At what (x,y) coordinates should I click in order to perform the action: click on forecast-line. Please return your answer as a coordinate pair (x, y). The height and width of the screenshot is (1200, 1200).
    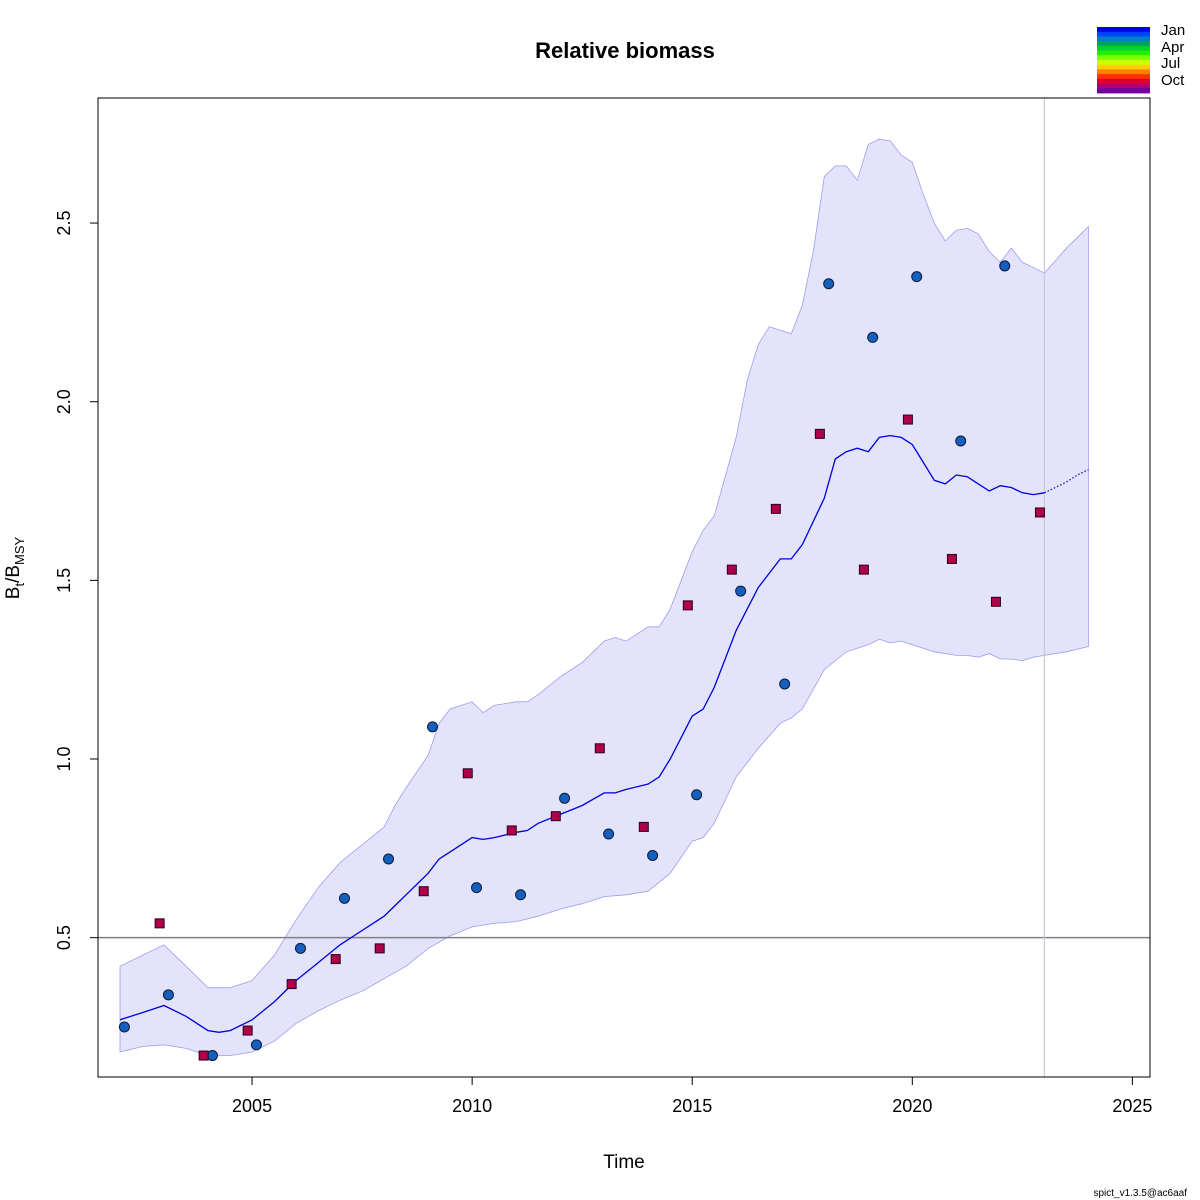
    Looking at the image, I should click on (1066, 481).